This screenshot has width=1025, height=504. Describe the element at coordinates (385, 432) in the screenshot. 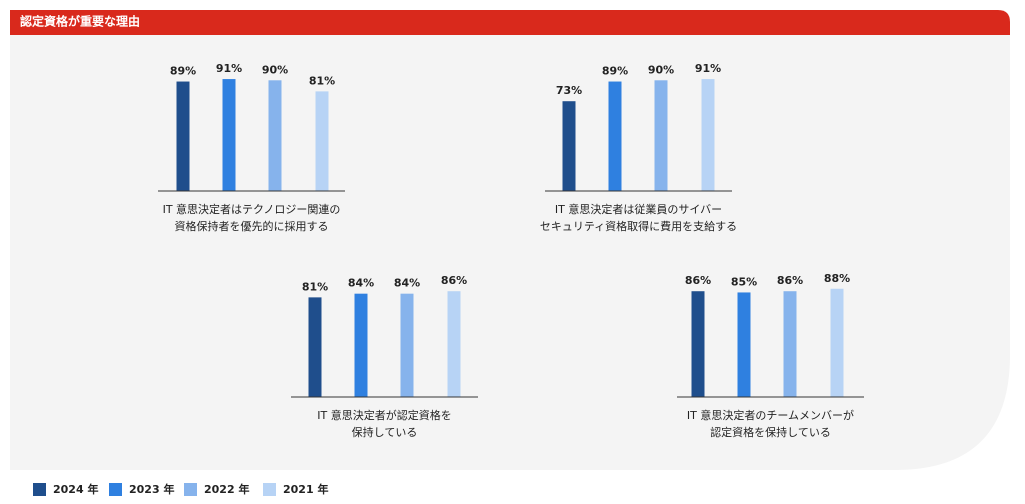

I see `caption: 保持している` at that location.